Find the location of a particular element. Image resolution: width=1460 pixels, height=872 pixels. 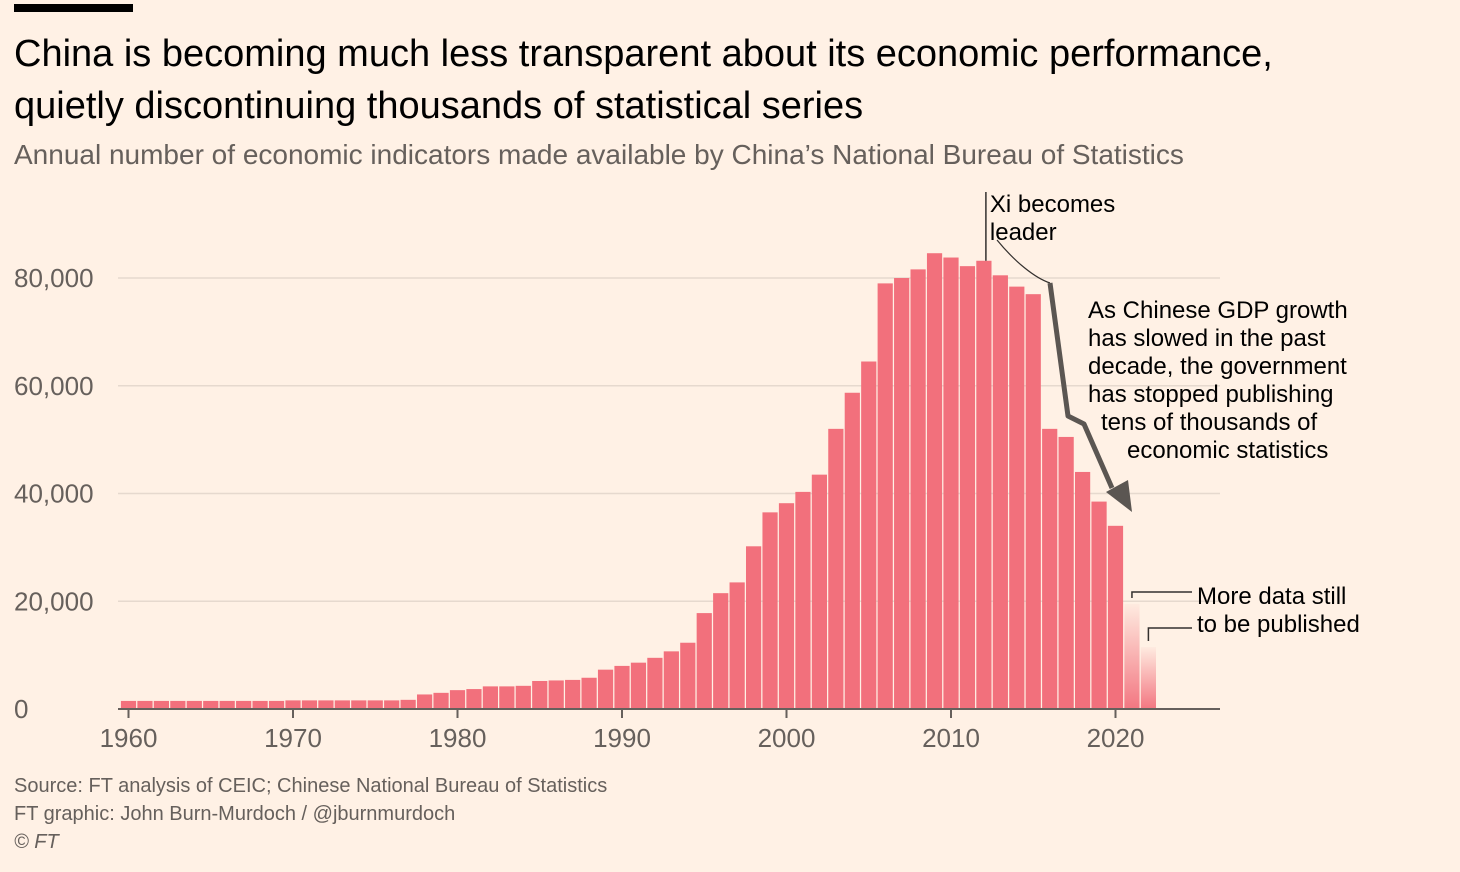

x-tick-label: 2000 is located at coordinates (787, 738).